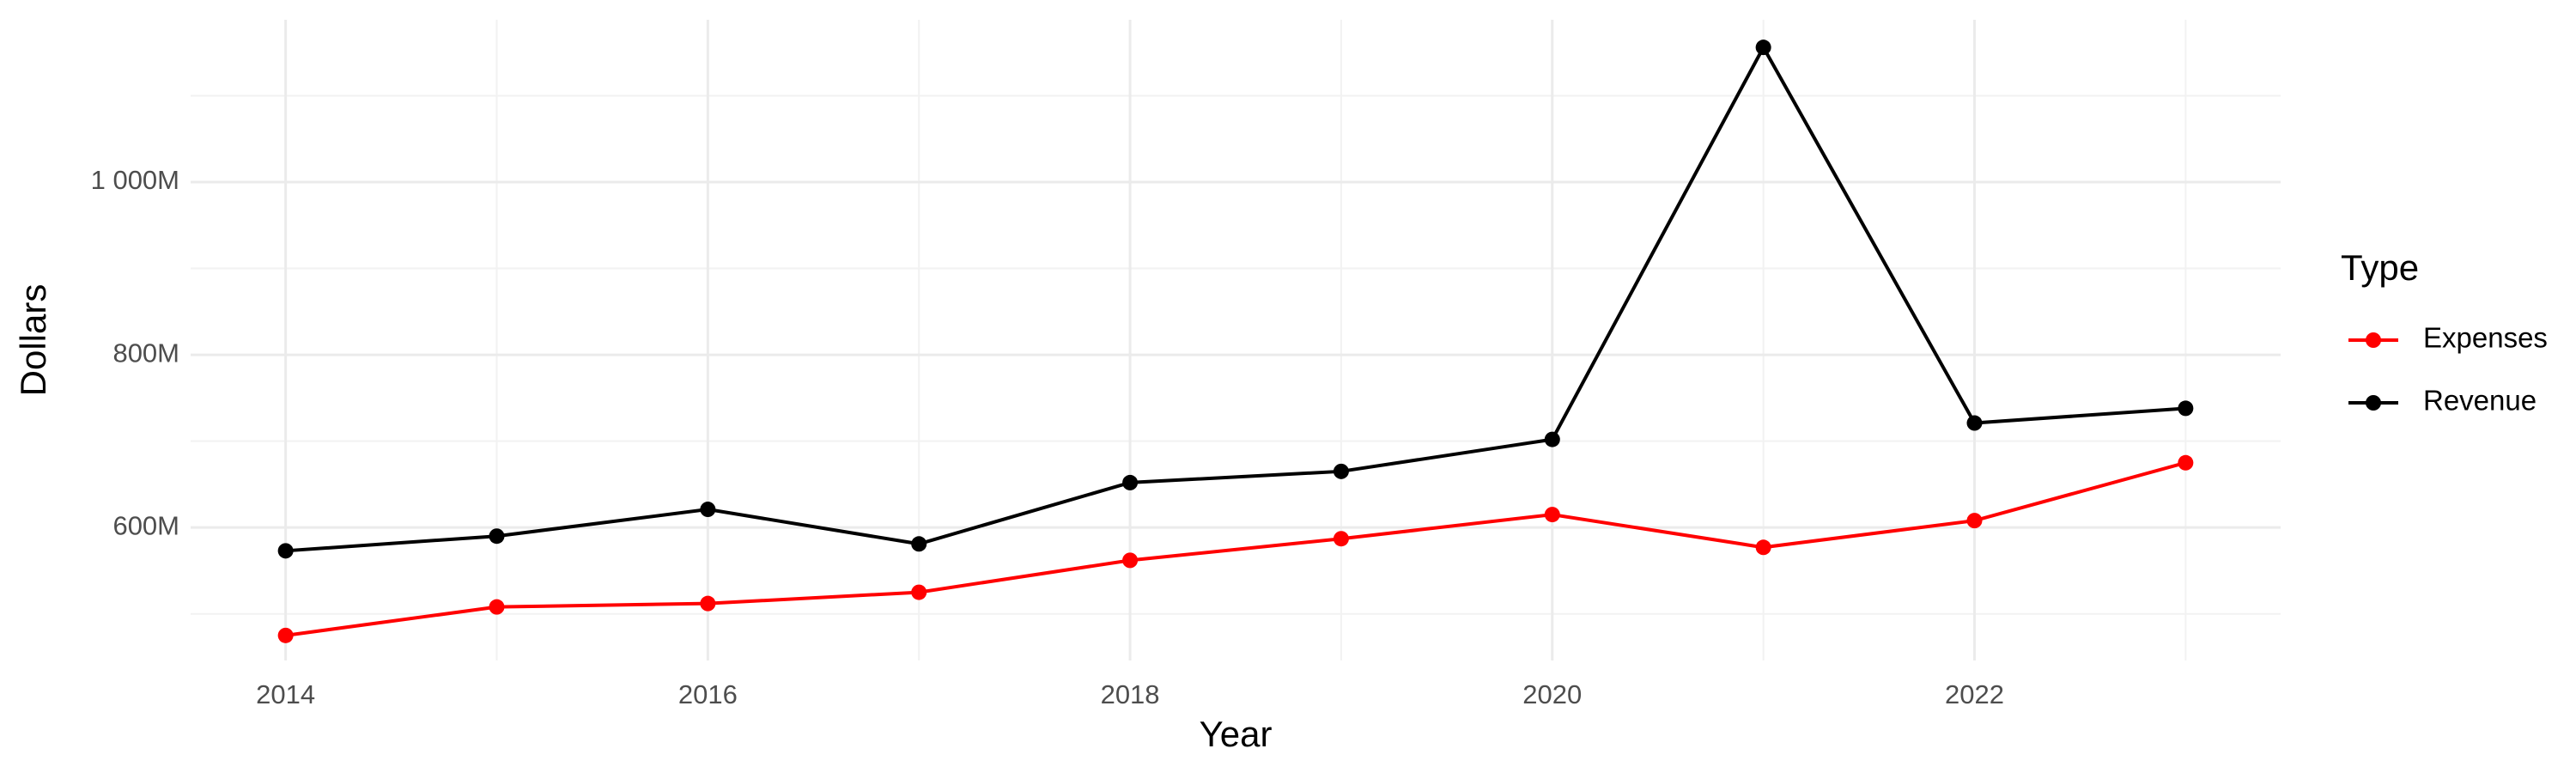 The width and height of the screenshot is (2576, 773). Describe the element at coordinates (1975, 694) in the screenshot. I see `x-tick-label: 2022` at that location.